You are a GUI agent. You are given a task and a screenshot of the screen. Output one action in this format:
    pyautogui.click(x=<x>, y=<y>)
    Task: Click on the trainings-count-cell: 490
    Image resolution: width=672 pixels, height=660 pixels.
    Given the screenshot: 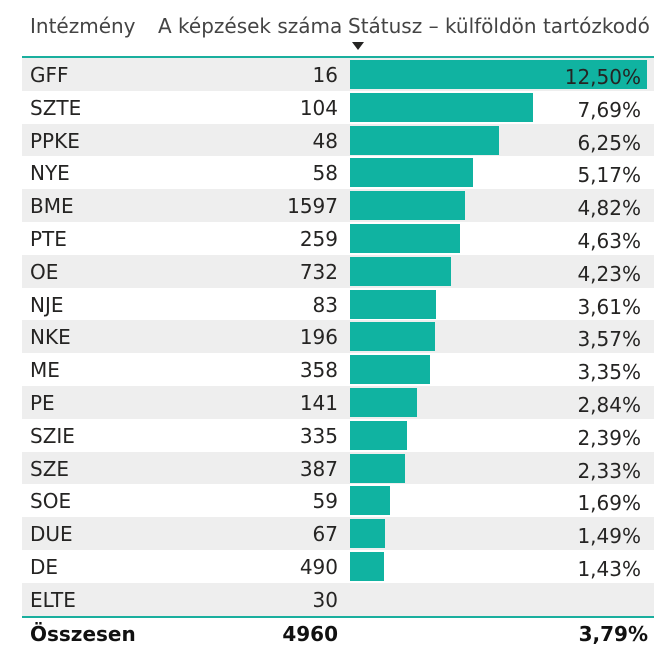 What is the action you would take?
    pyautogui.click(x=318, y=566)
    